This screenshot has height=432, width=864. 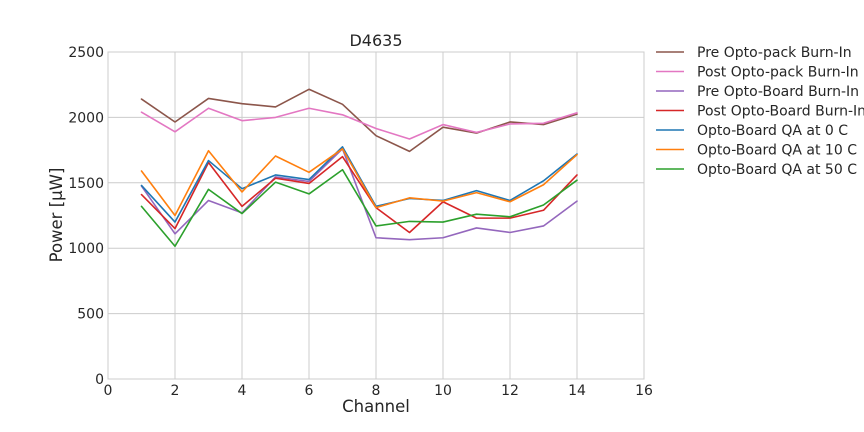 I want to click on x-tick-label: 10, so click(x=443, y=391).